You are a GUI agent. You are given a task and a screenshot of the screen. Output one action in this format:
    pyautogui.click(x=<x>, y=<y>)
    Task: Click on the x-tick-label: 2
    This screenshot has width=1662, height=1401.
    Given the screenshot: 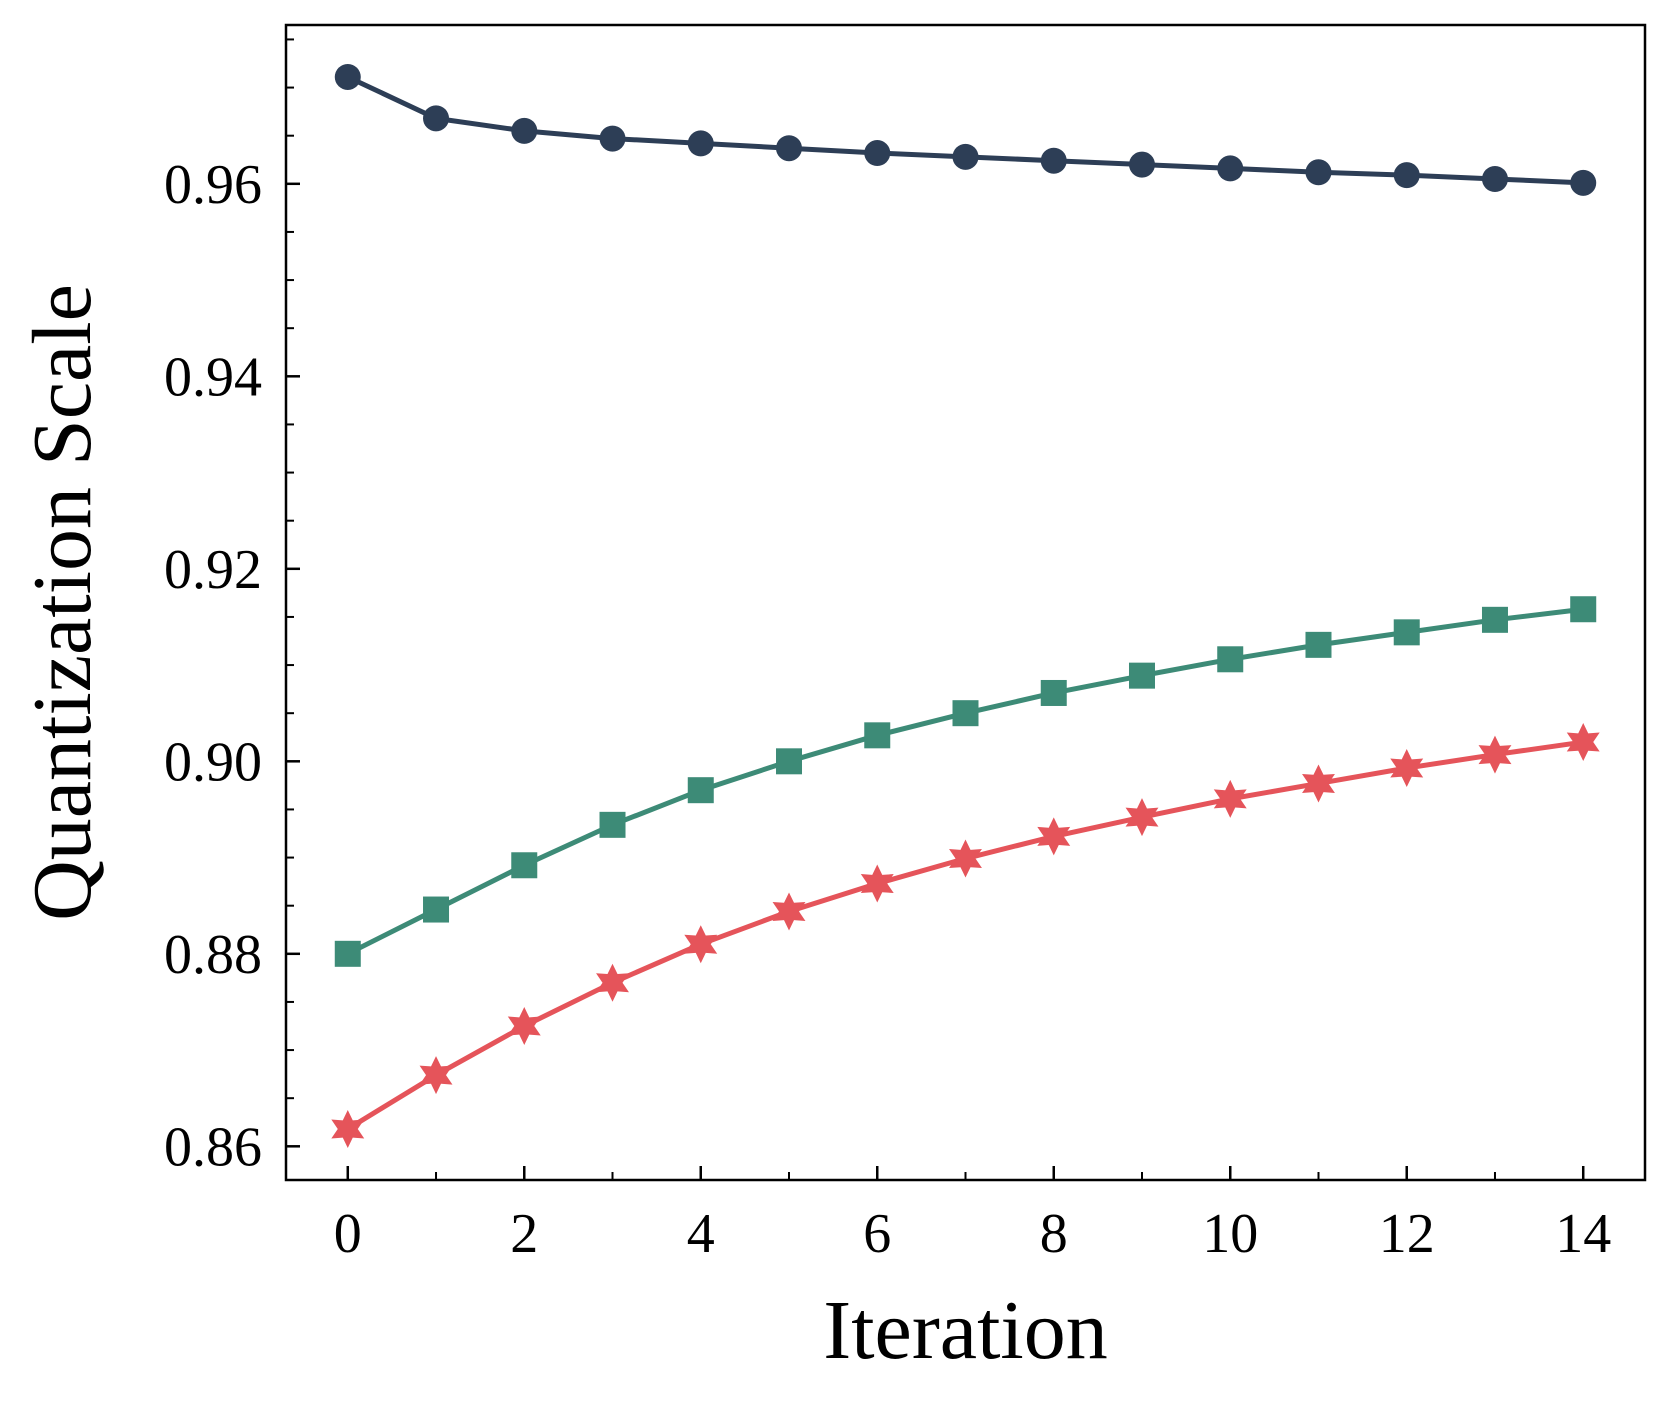 What is the action you would take?
    pyautogui.click(x=524, y=1234)
    